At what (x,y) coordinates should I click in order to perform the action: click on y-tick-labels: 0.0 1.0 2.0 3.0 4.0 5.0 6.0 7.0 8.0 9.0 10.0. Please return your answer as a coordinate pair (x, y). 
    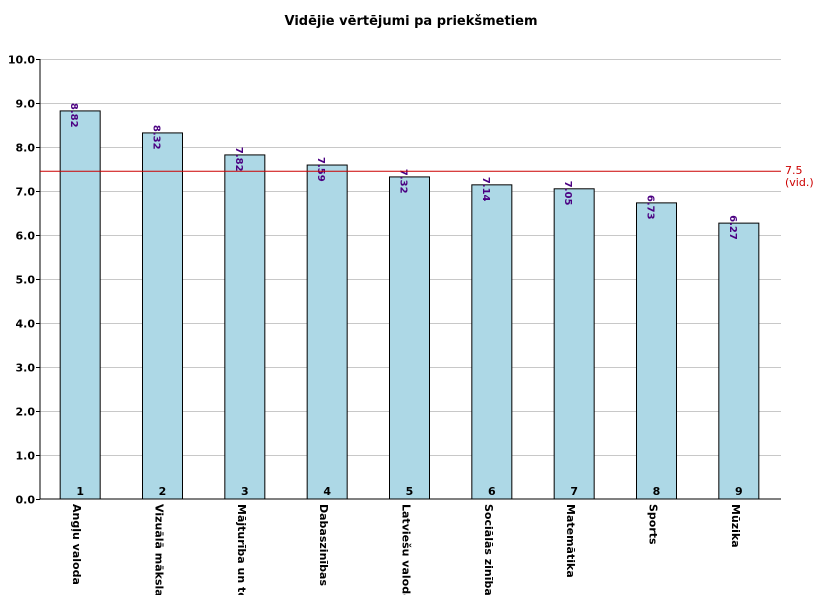
    Looking at the image, I should click on (24, 280).